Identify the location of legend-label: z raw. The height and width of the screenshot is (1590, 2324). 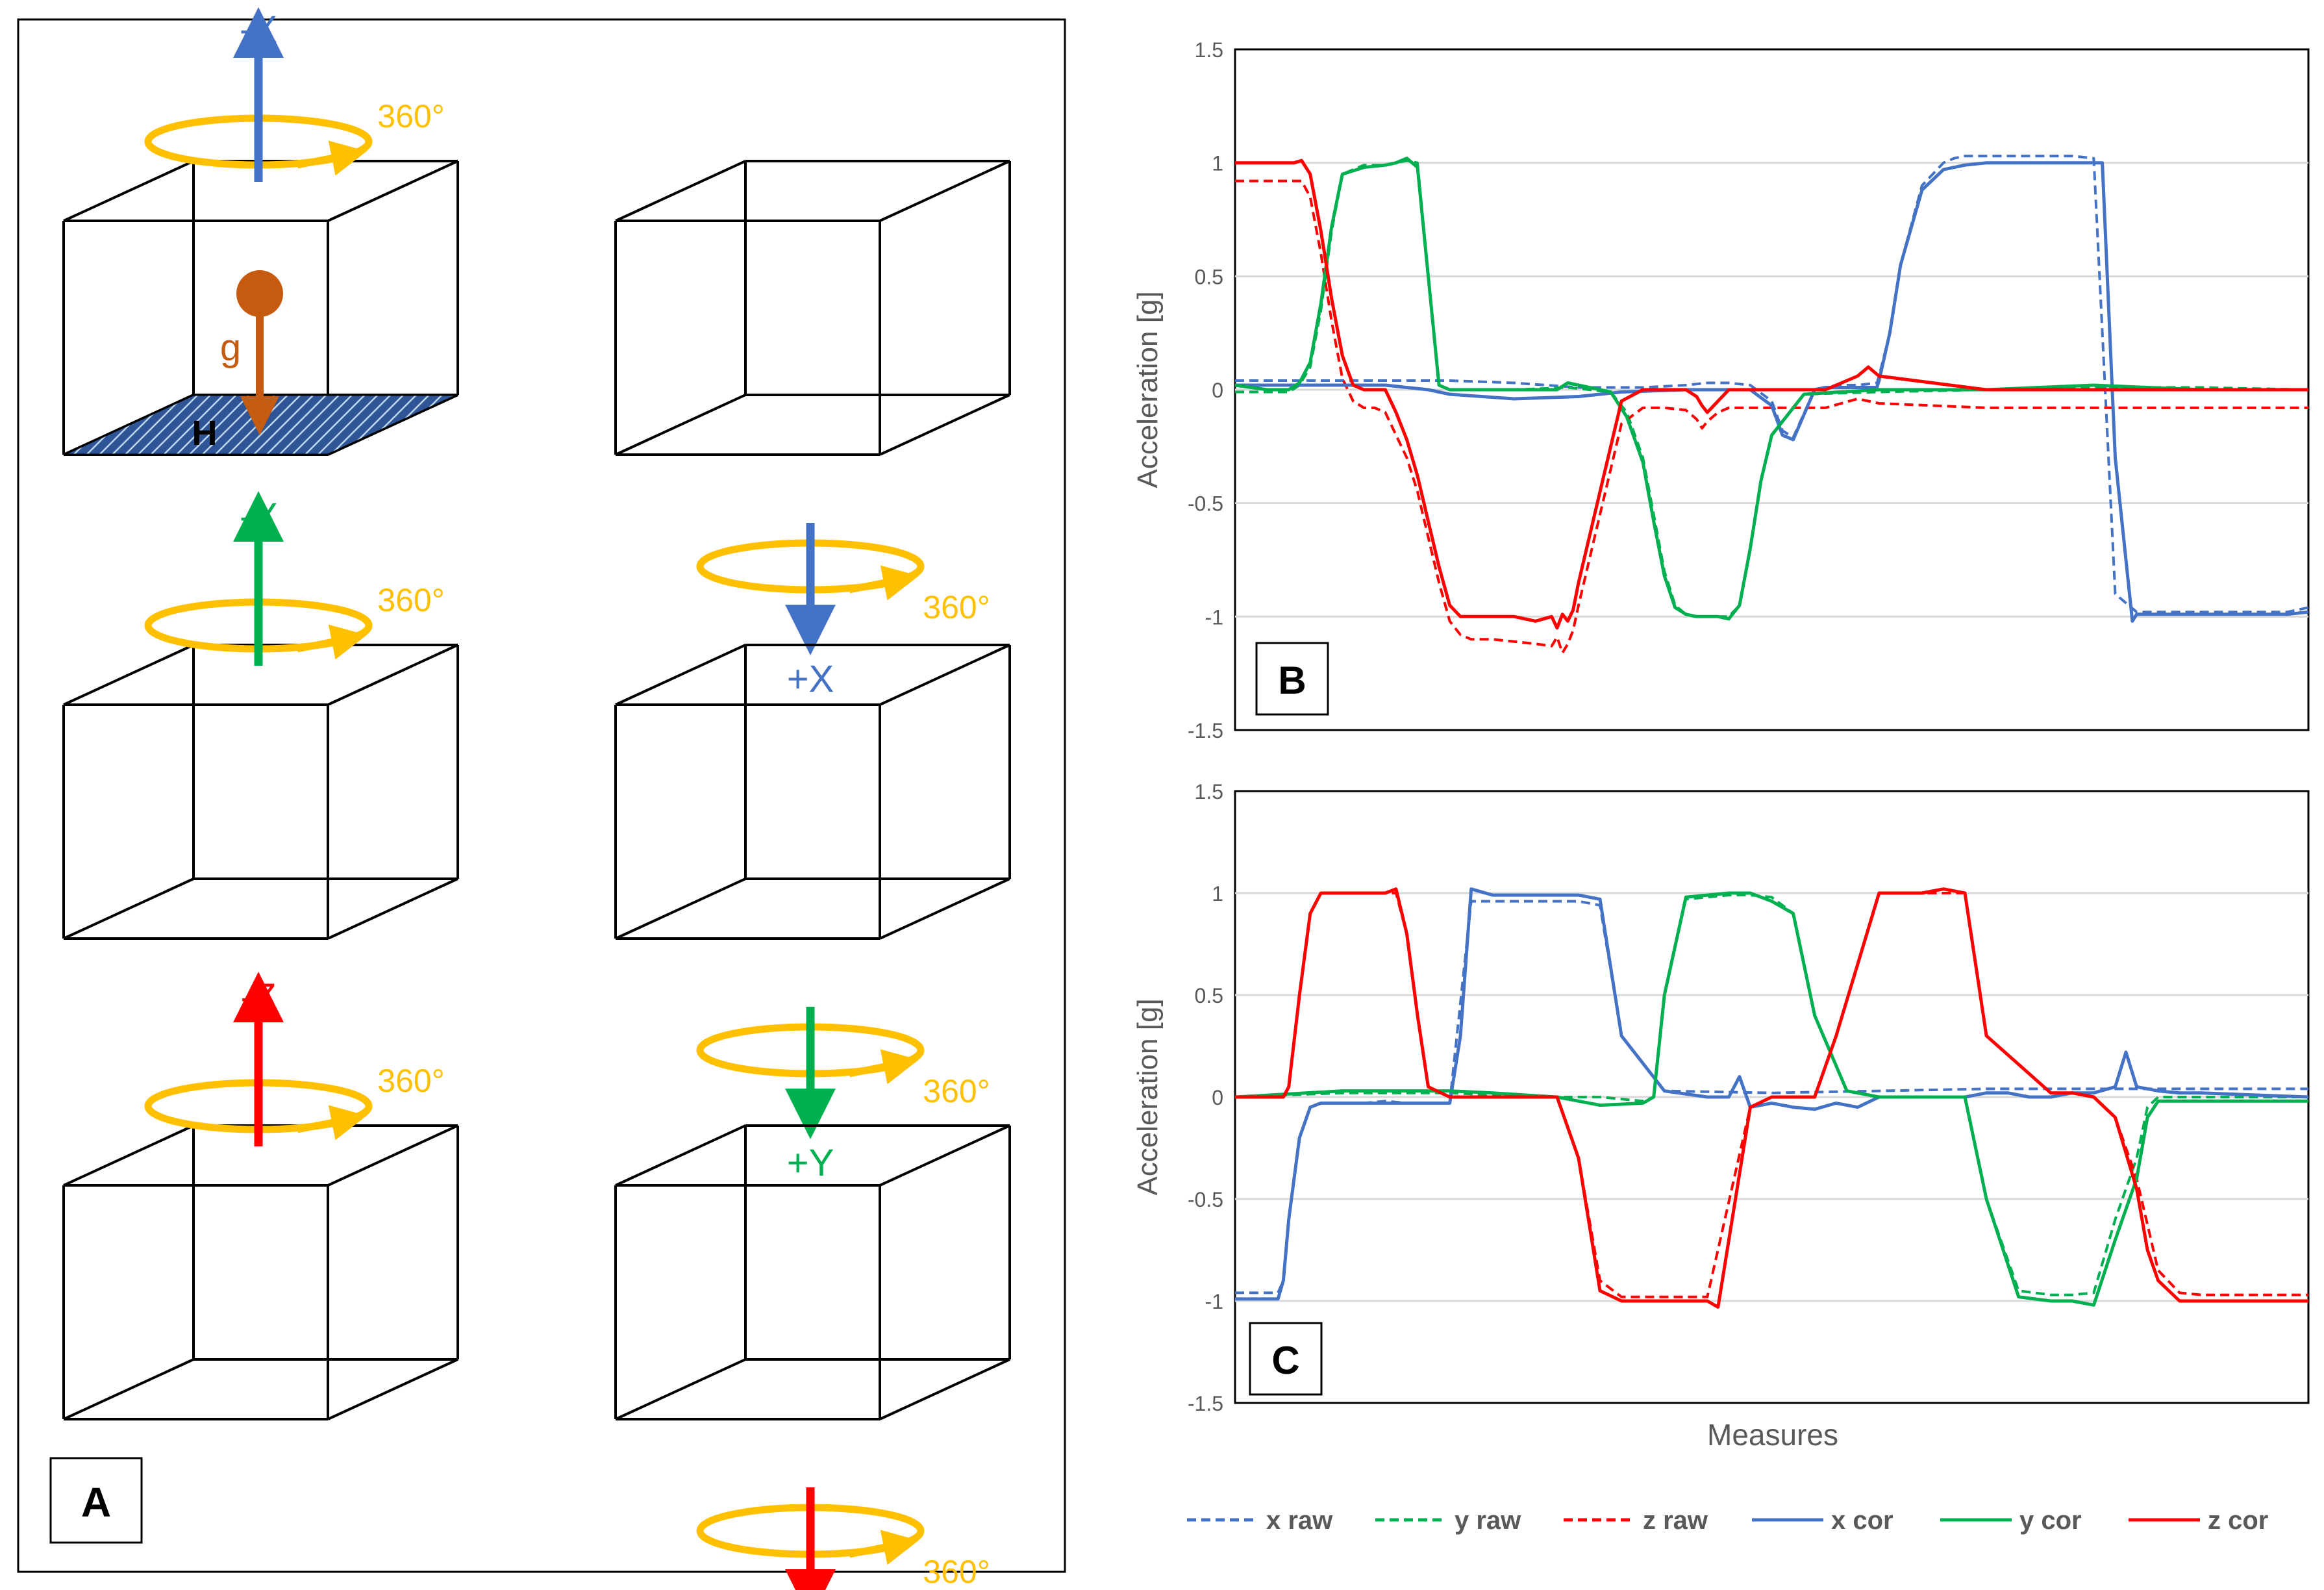
(1676, 1521).